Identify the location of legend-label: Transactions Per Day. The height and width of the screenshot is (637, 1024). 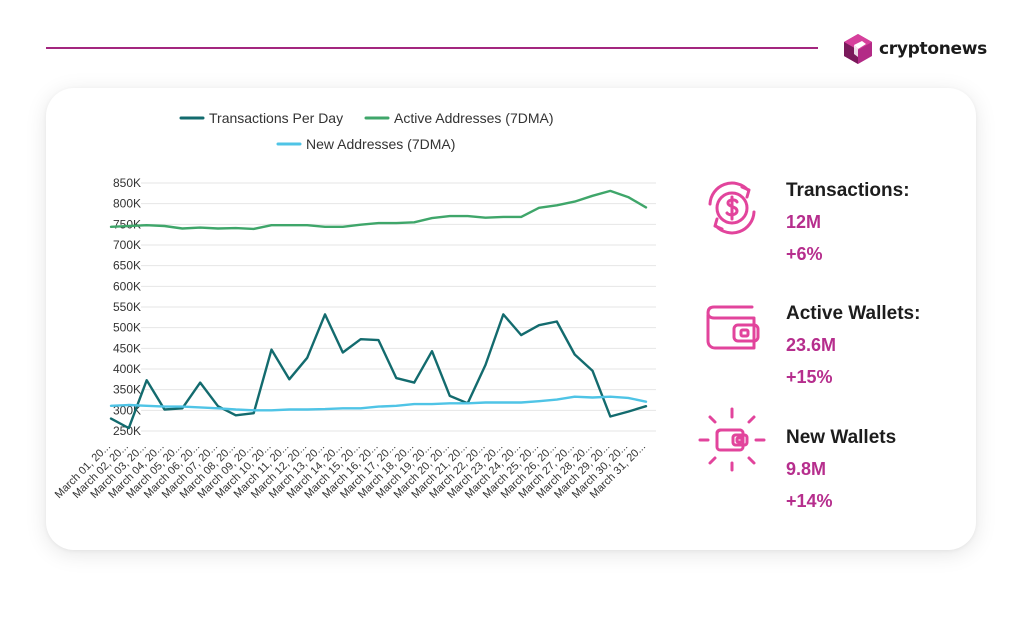
(276, 118).